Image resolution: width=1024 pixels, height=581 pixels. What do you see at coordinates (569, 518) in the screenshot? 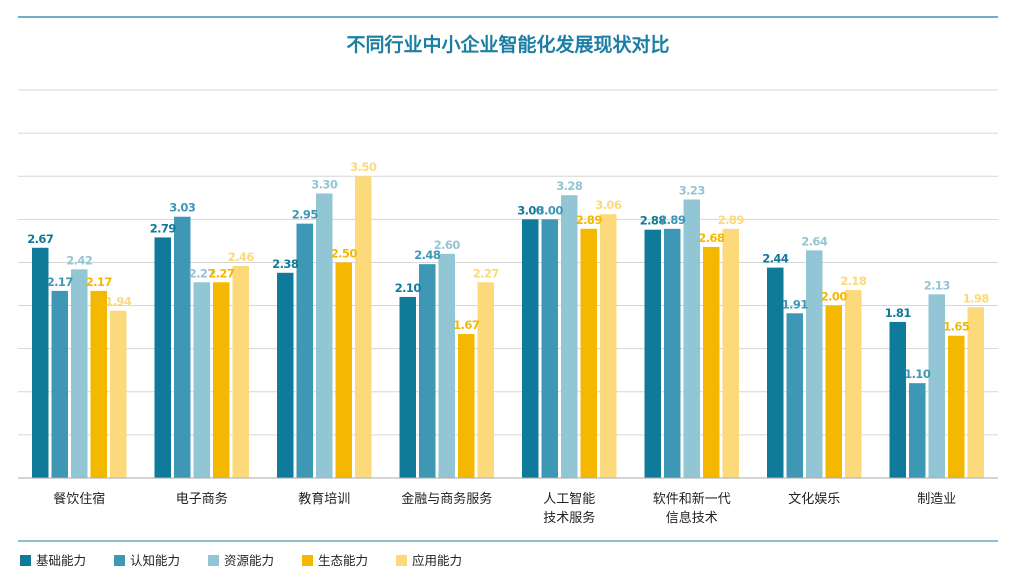
I see `category-label: 技术服务` at bounding box center [569, 518].